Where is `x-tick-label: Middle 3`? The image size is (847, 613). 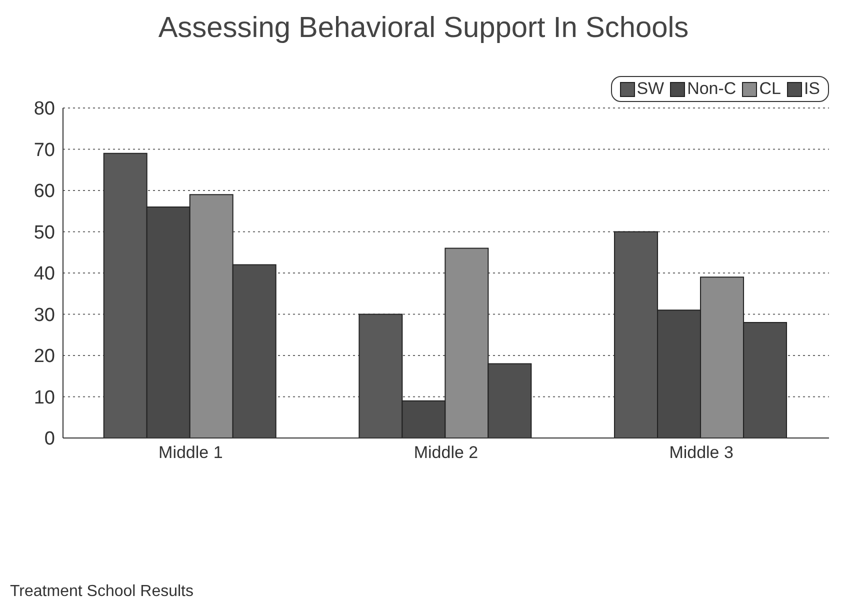
x-tick-label: Middle 3 is located at coordinates (701, 452).